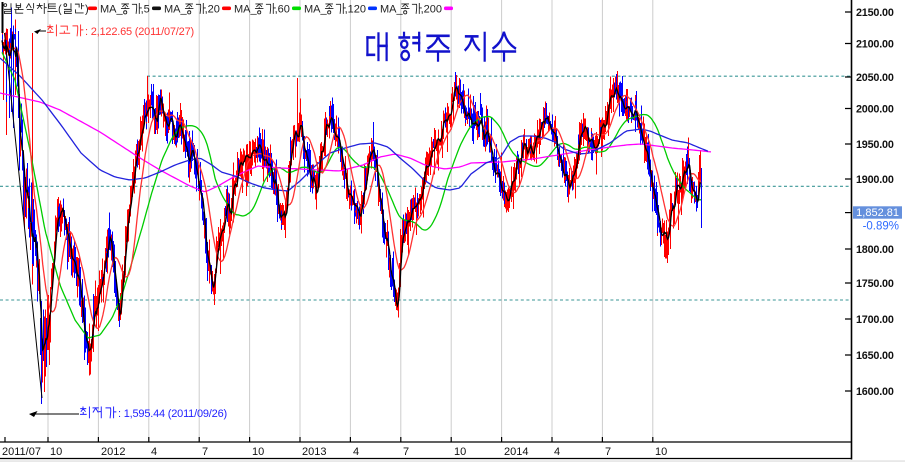  Describe the element at coordinates (21, 452) in the screenshot. I see `svg-text: 2011/07` at that location.